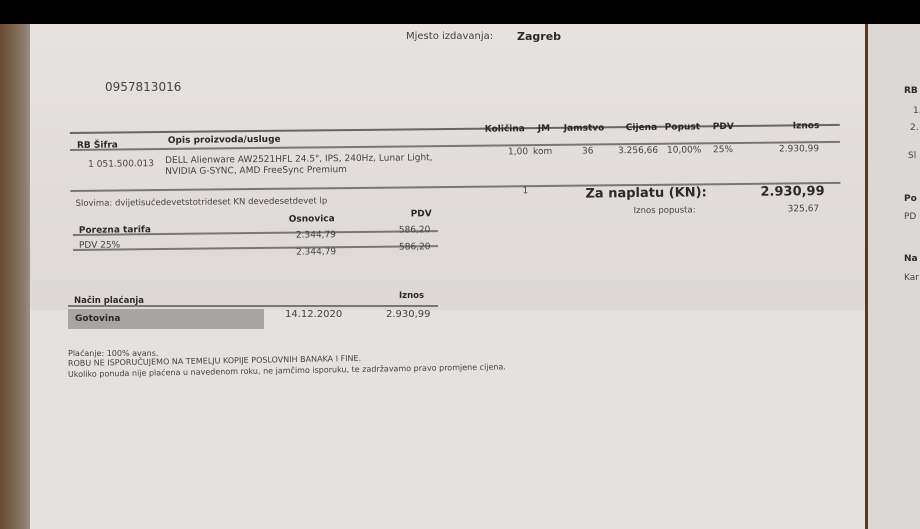 The height and width of the screenshot is (529, 920). I want to click on due-label: Za naplatu (KN):, so click(646, 193).